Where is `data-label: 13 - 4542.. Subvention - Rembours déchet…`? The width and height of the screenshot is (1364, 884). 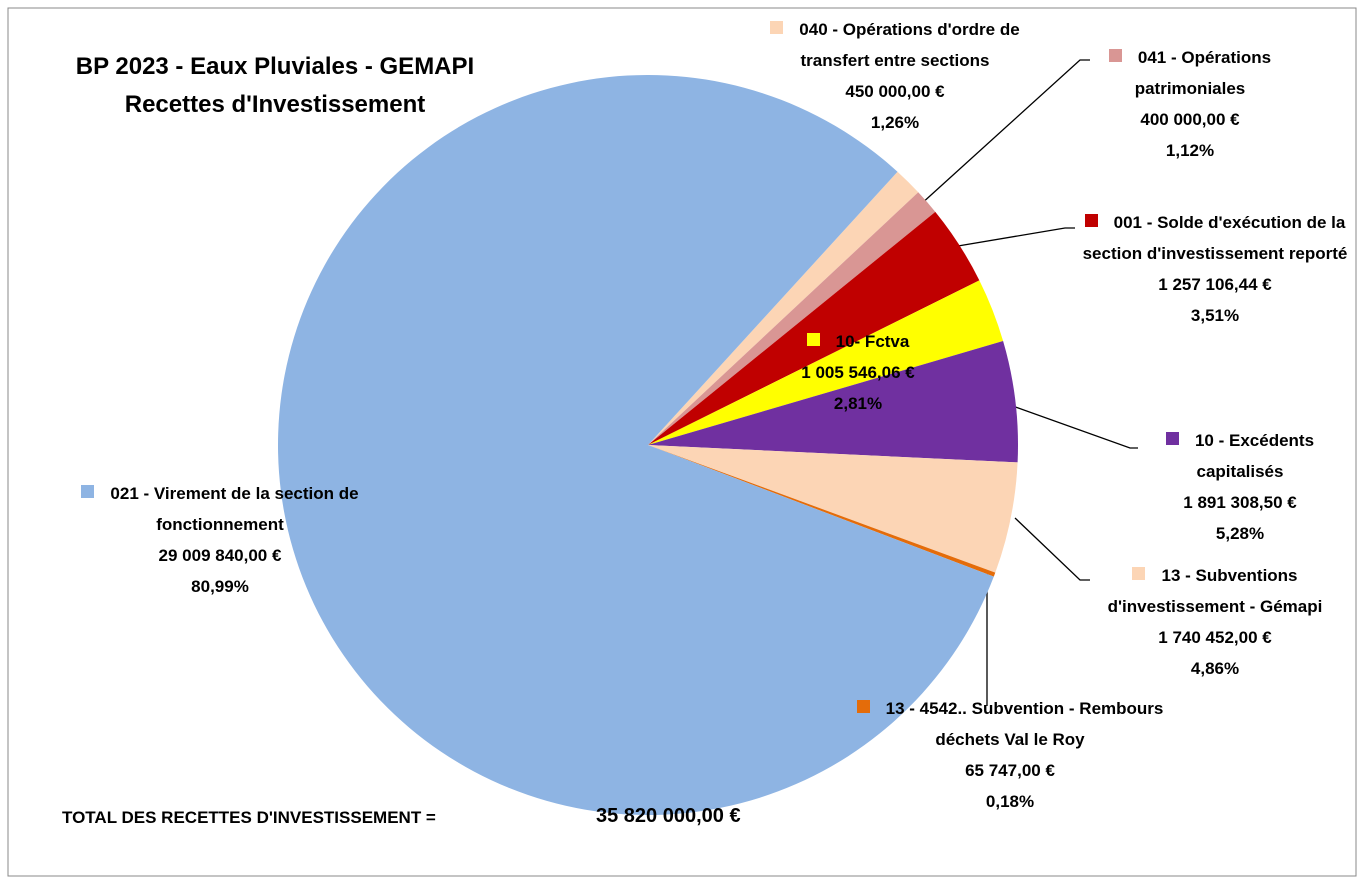
data-label: 13 - 4542.. Subvention - Rembours déchet… is located at coordinates (1010, 755).